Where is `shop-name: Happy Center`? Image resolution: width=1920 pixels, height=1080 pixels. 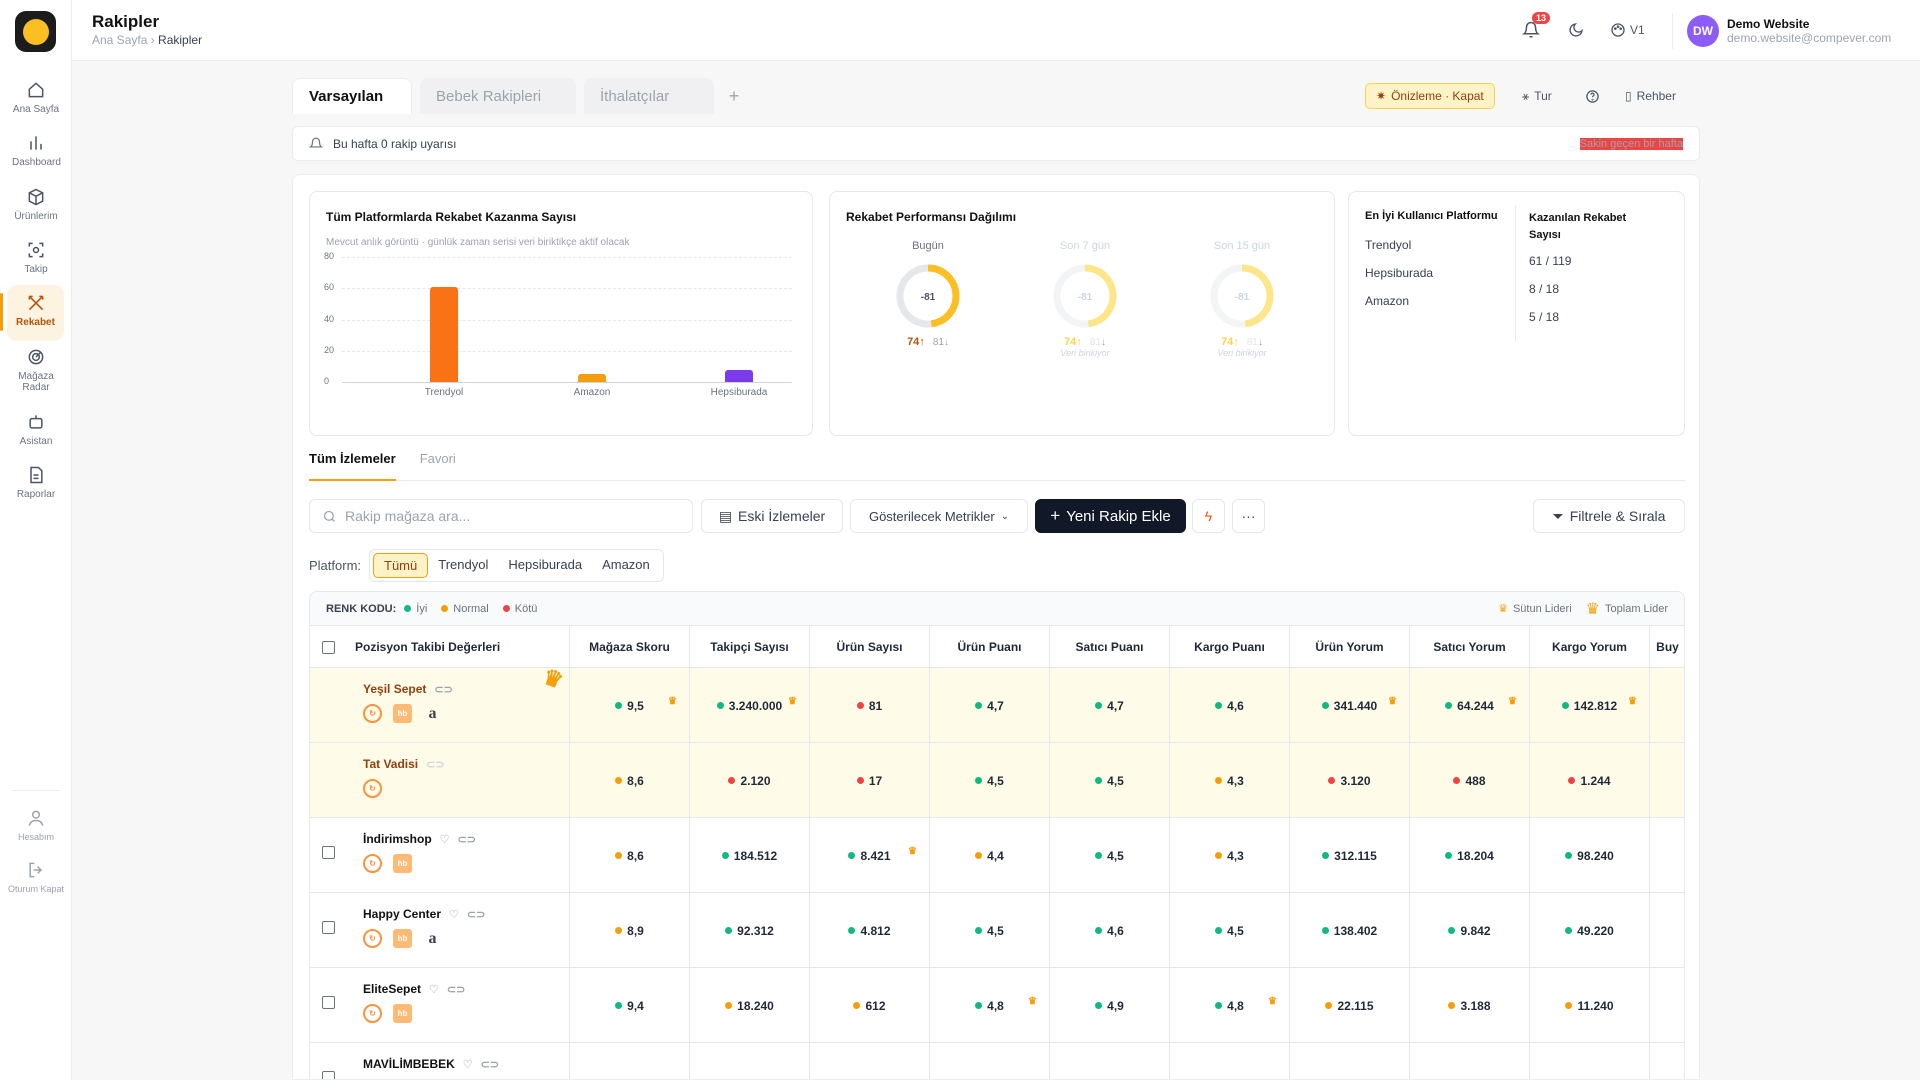
shop-name: Happy Center is located at coordinates (402, 914).